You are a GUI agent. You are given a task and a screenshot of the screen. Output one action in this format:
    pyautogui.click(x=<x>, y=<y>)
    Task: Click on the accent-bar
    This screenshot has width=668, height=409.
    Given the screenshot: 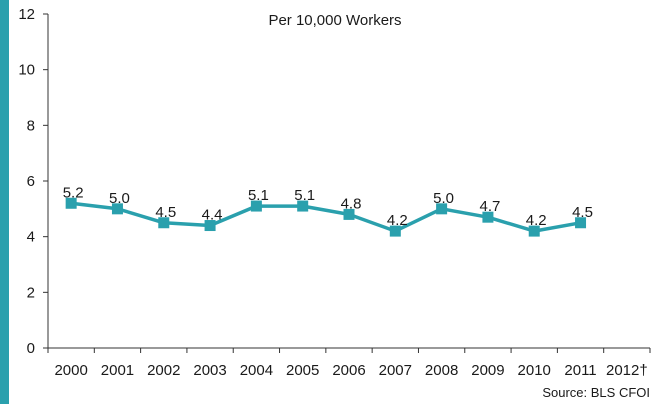 What is the action you would take?
    pyautogui.click(x=4, y=202)
    